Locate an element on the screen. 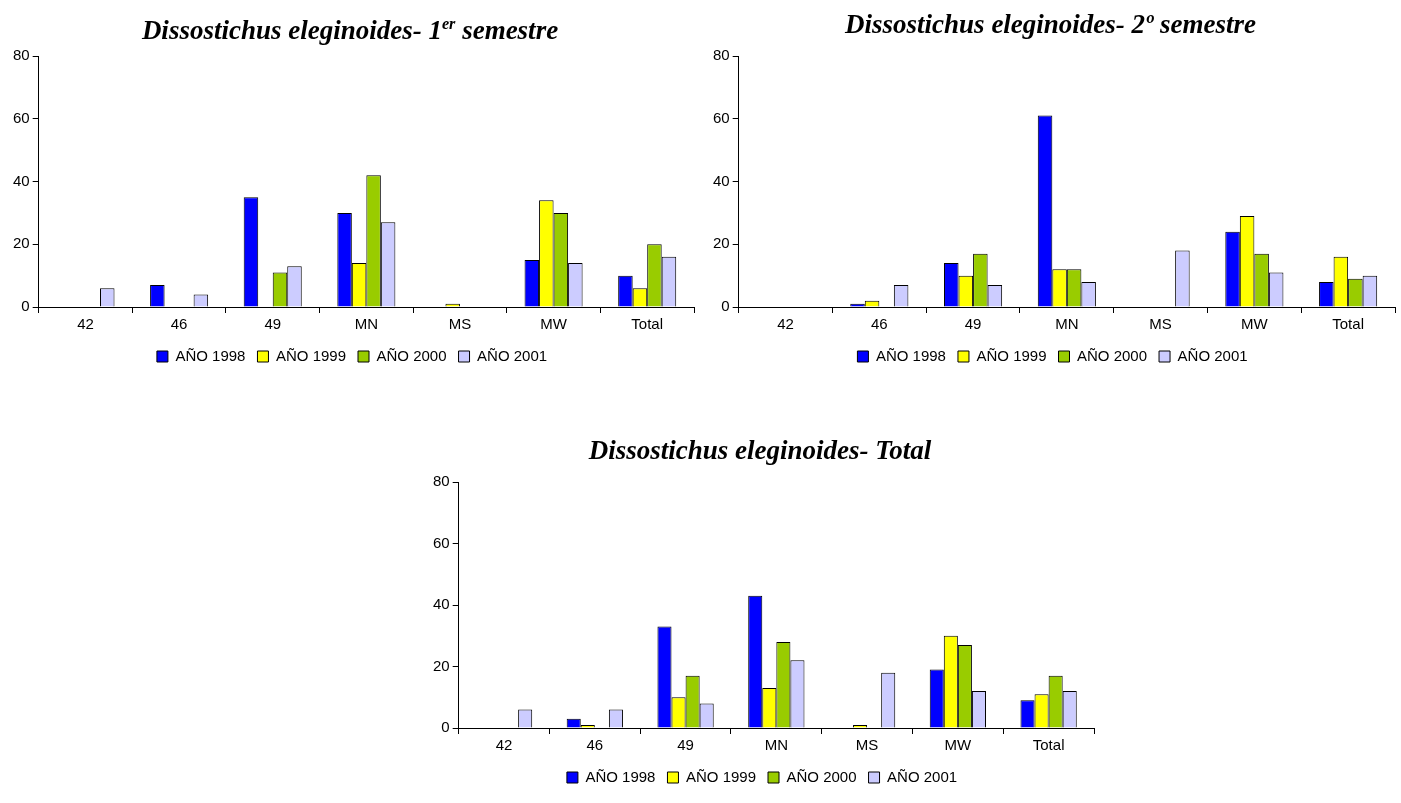 This screenshot has height=803, width=1401. chart-title: Dissostichus eleginoides- 1$^{er}$ semestre is located at coordinates (350, 29).